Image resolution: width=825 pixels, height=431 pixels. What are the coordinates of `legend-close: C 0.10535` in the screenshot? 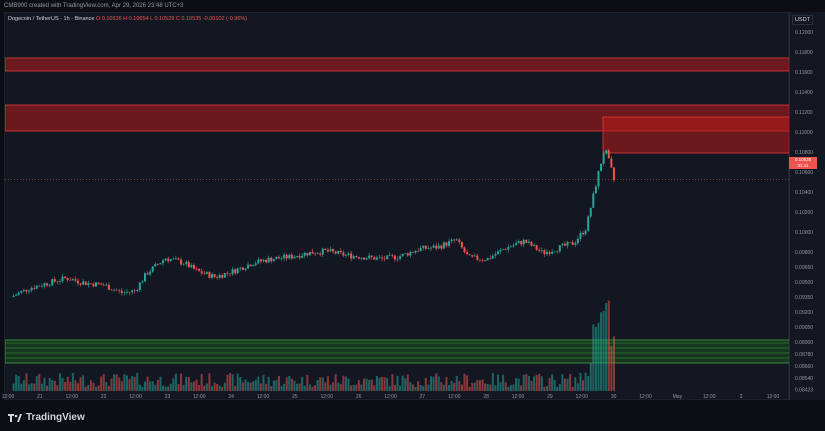 It's located at (188, 19).